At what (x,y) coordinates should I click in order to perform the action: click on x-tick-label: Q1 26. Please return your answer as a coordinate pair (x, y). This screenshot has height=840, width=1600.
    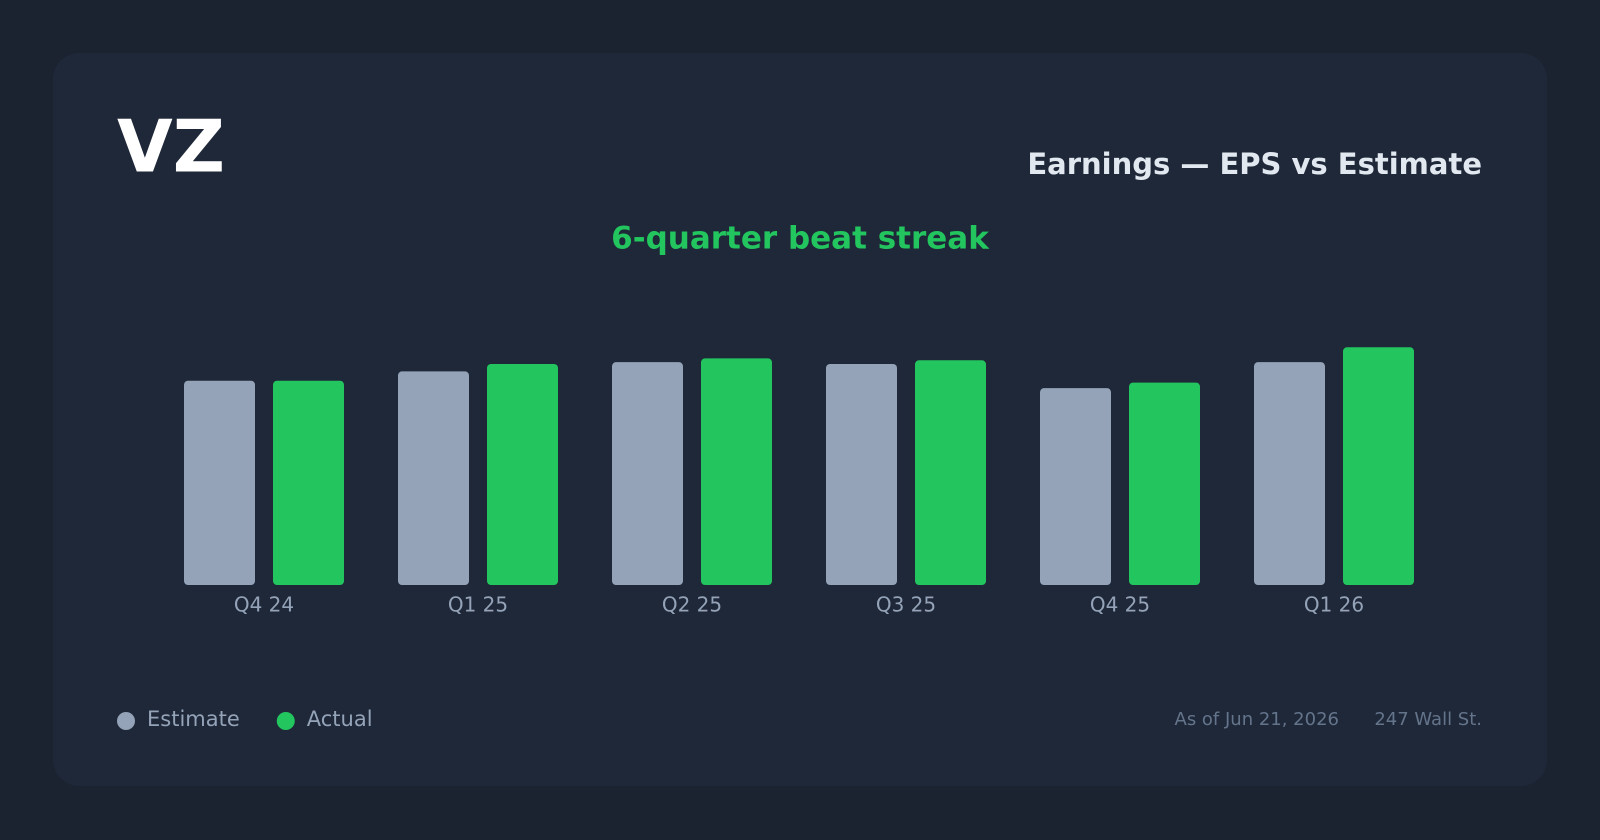
    Looking at the image, I should click on (1334, 605).